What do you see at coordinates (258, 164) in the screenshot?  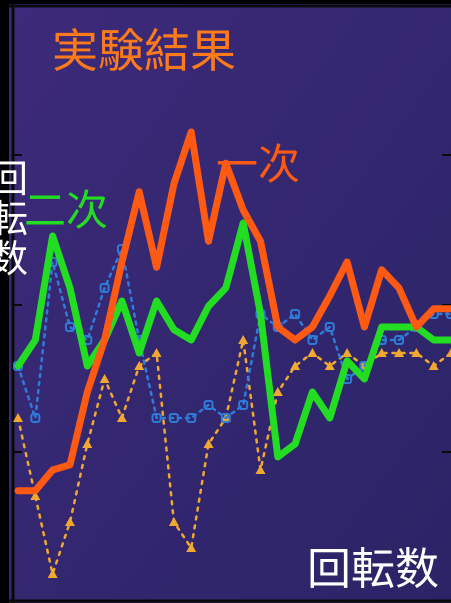 I see `series-label-first-order: 一次` at bounding box center [258, 164].